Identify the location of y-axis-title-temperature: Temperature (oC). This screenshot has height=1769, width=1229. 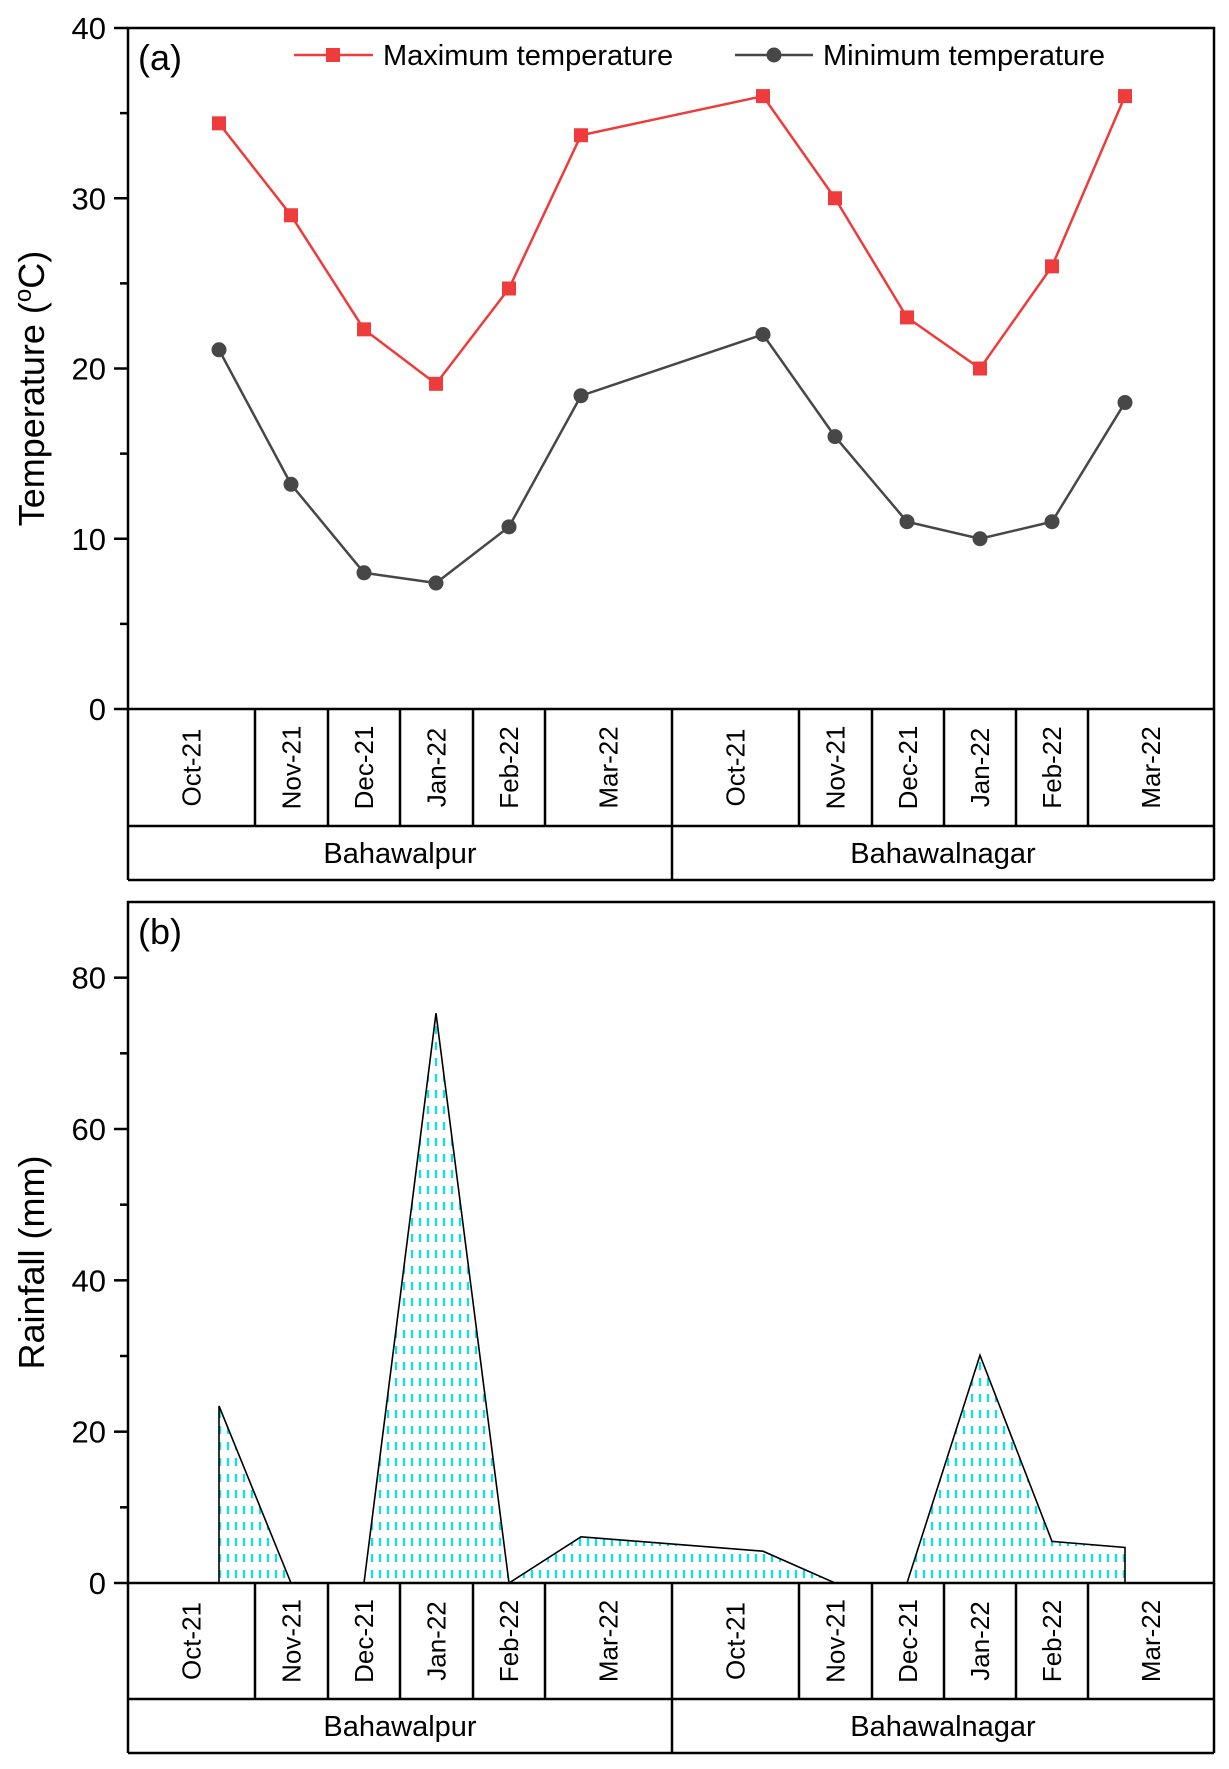
(31, 388).